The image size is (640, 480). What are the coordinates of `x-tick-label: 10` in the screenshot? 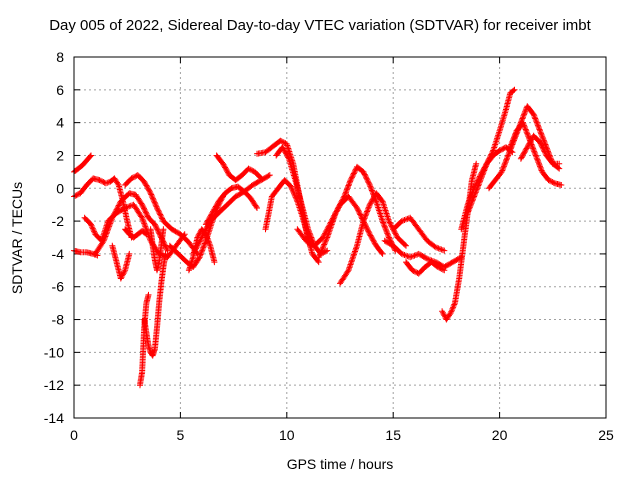 It's located at (287, 435).